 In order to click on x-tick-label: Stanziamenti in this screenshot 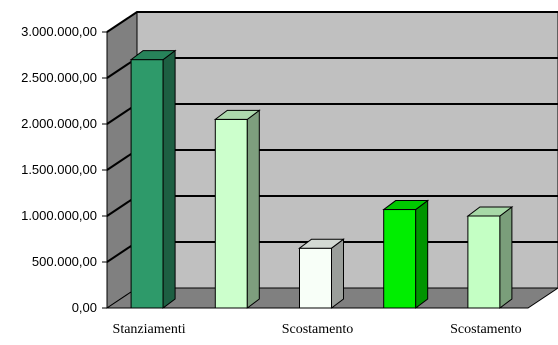, I will do `click(149, 329)`.